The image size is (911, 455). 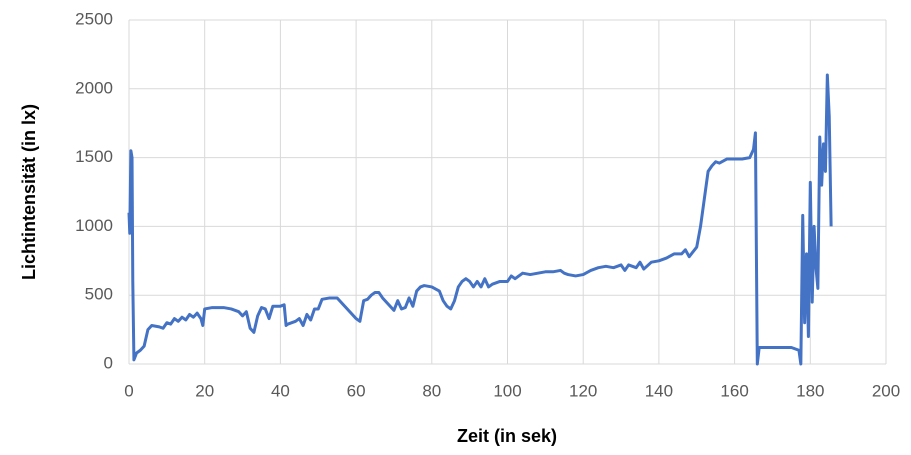 What do you see at coordinates (507, 436) in the screenshot?
I see `x-axis-title: Zeit (in sek)` at bounding box center [507, 436].